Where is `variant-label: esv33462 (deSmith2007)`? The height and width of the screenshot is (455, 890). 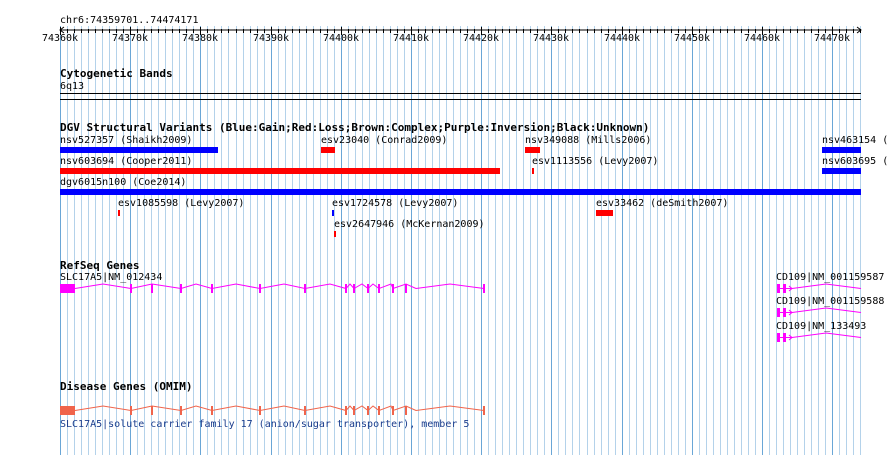
variant-label: esv33462 (deSmith2007) is located at coordinates (662, 203).